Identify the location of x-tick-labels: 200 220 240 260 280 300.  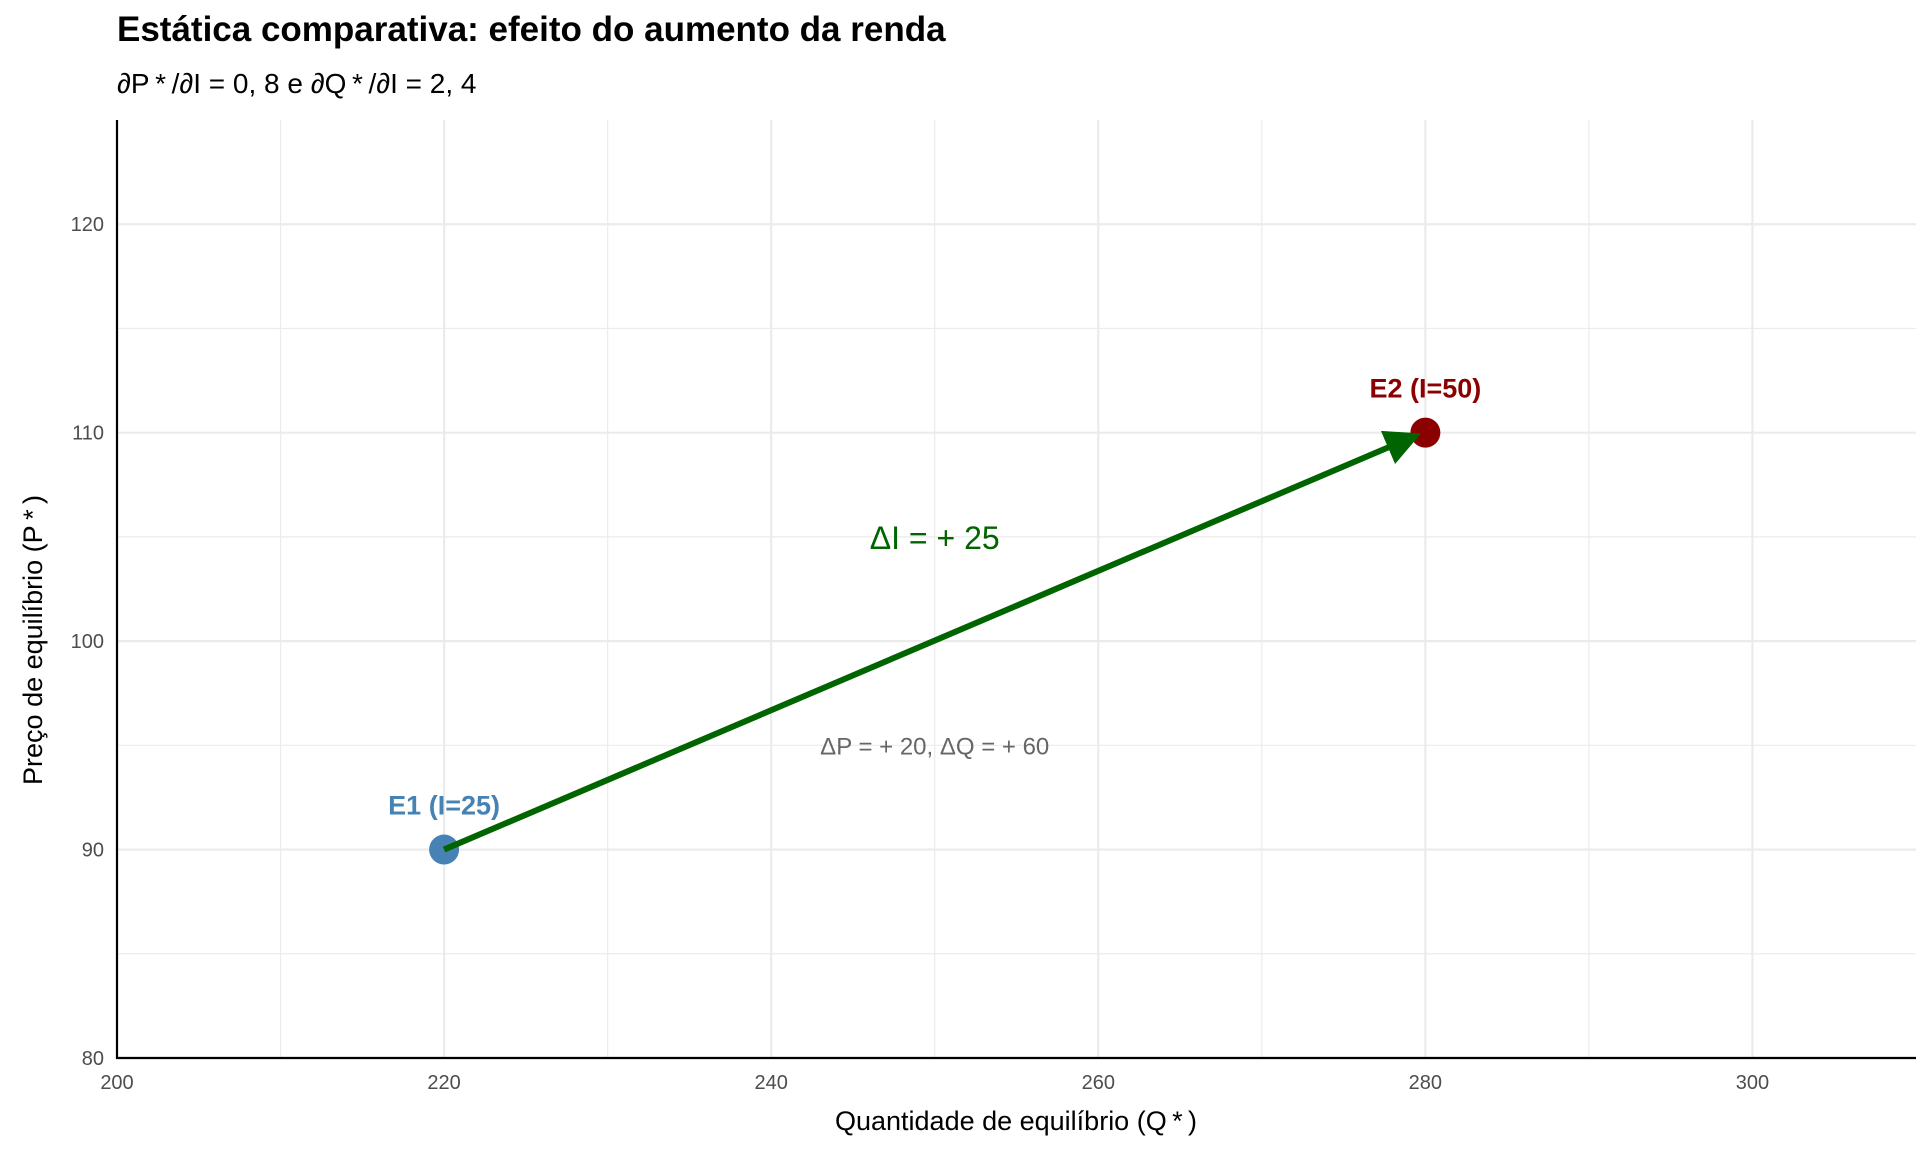
(934, 1083).